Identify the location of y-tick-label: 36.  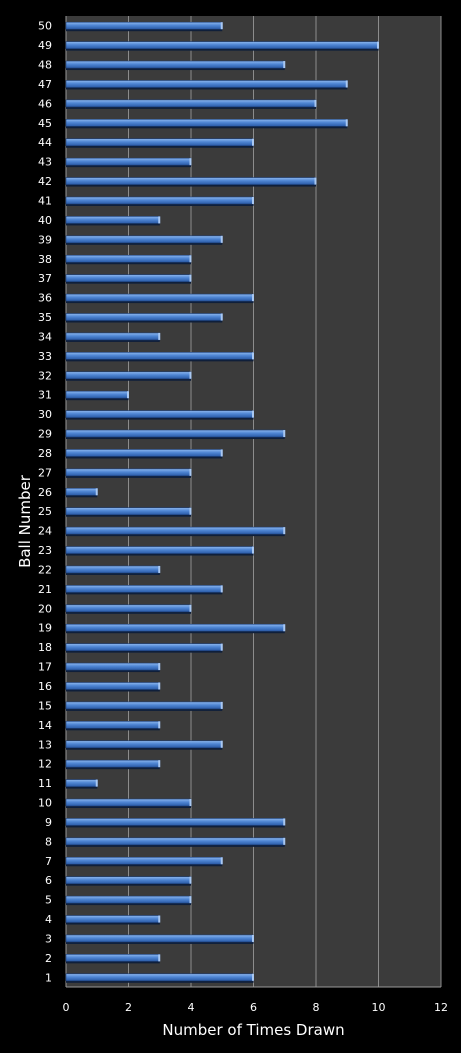
(45, 298).